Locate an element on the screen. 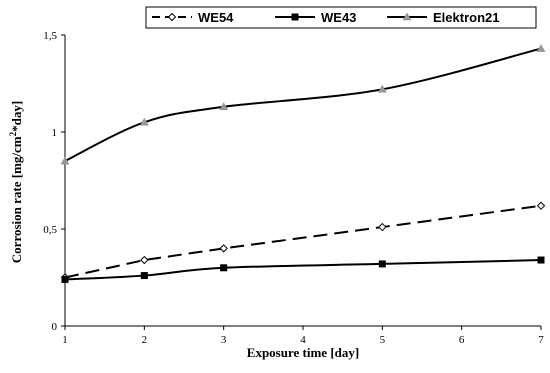 This screenshot has height=373, width=550. x-axis-ticks: 1 2 3 4 5 6 7 is located at coordinates (303, 336).